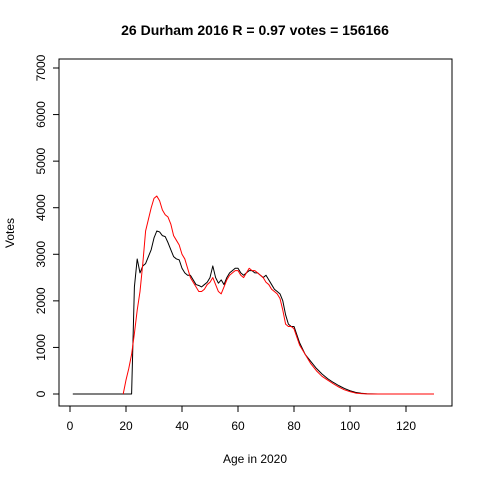  What do you see at coordinates (41, 160) in the screenshot?
I see `y-tick-label: 5000` at bounding box center [41, 160].